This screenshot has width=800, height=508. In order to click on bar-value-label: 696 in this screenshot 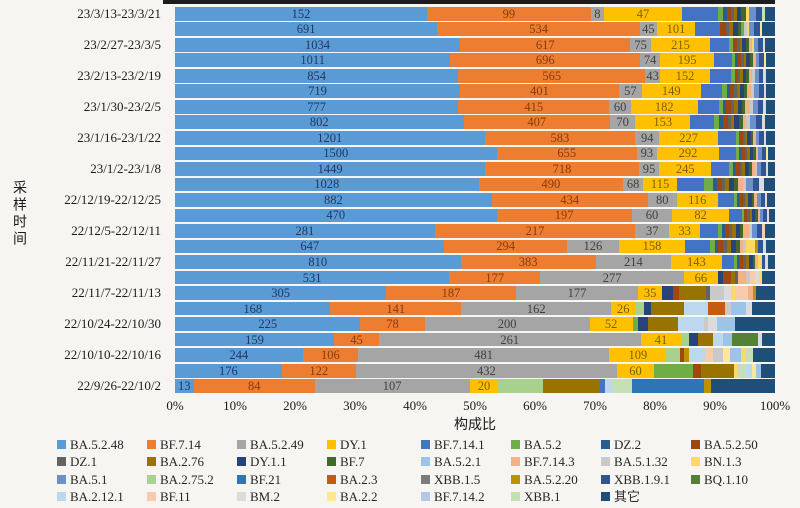, I will do `click(545, 60)`.